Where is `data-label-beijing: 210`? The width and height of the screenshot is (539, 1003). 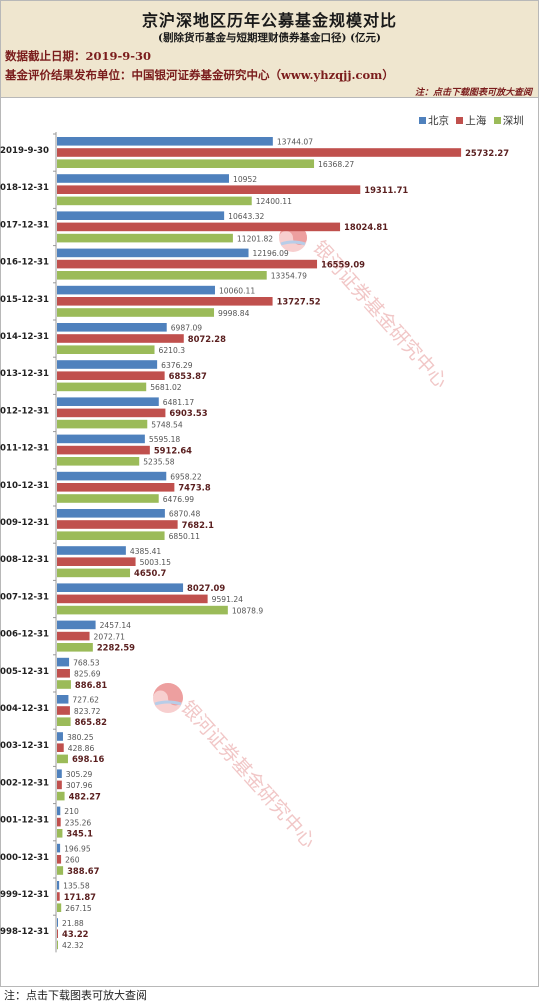
data-label-beijing: 210 is located at coordinates (71, 811).